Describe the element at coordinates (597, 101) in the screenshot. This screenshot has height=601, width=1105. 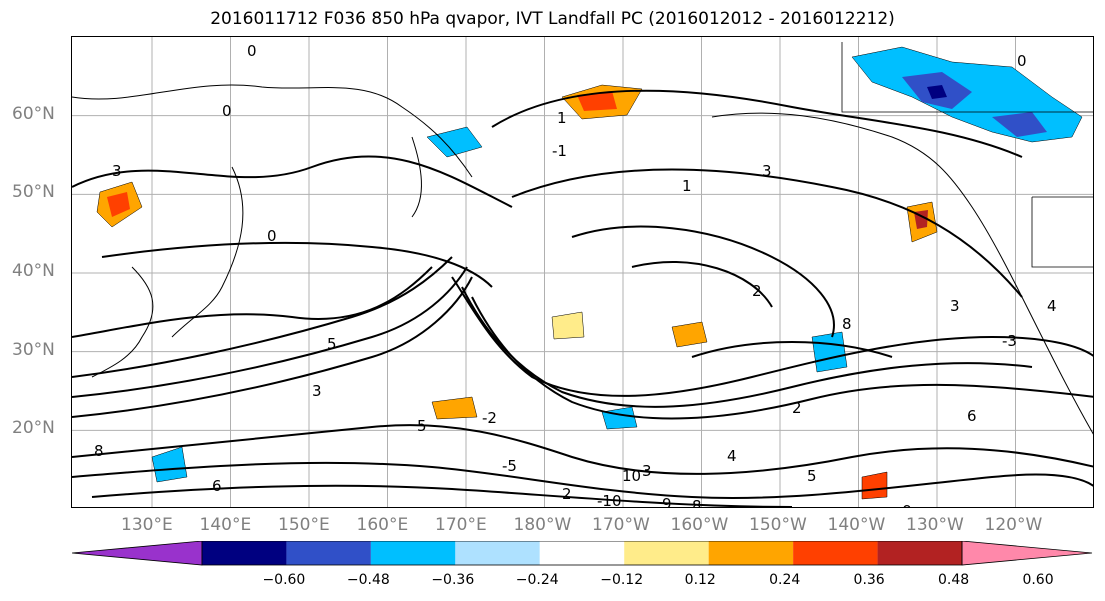
I see `positive-anomaly-core-bering` at that location.